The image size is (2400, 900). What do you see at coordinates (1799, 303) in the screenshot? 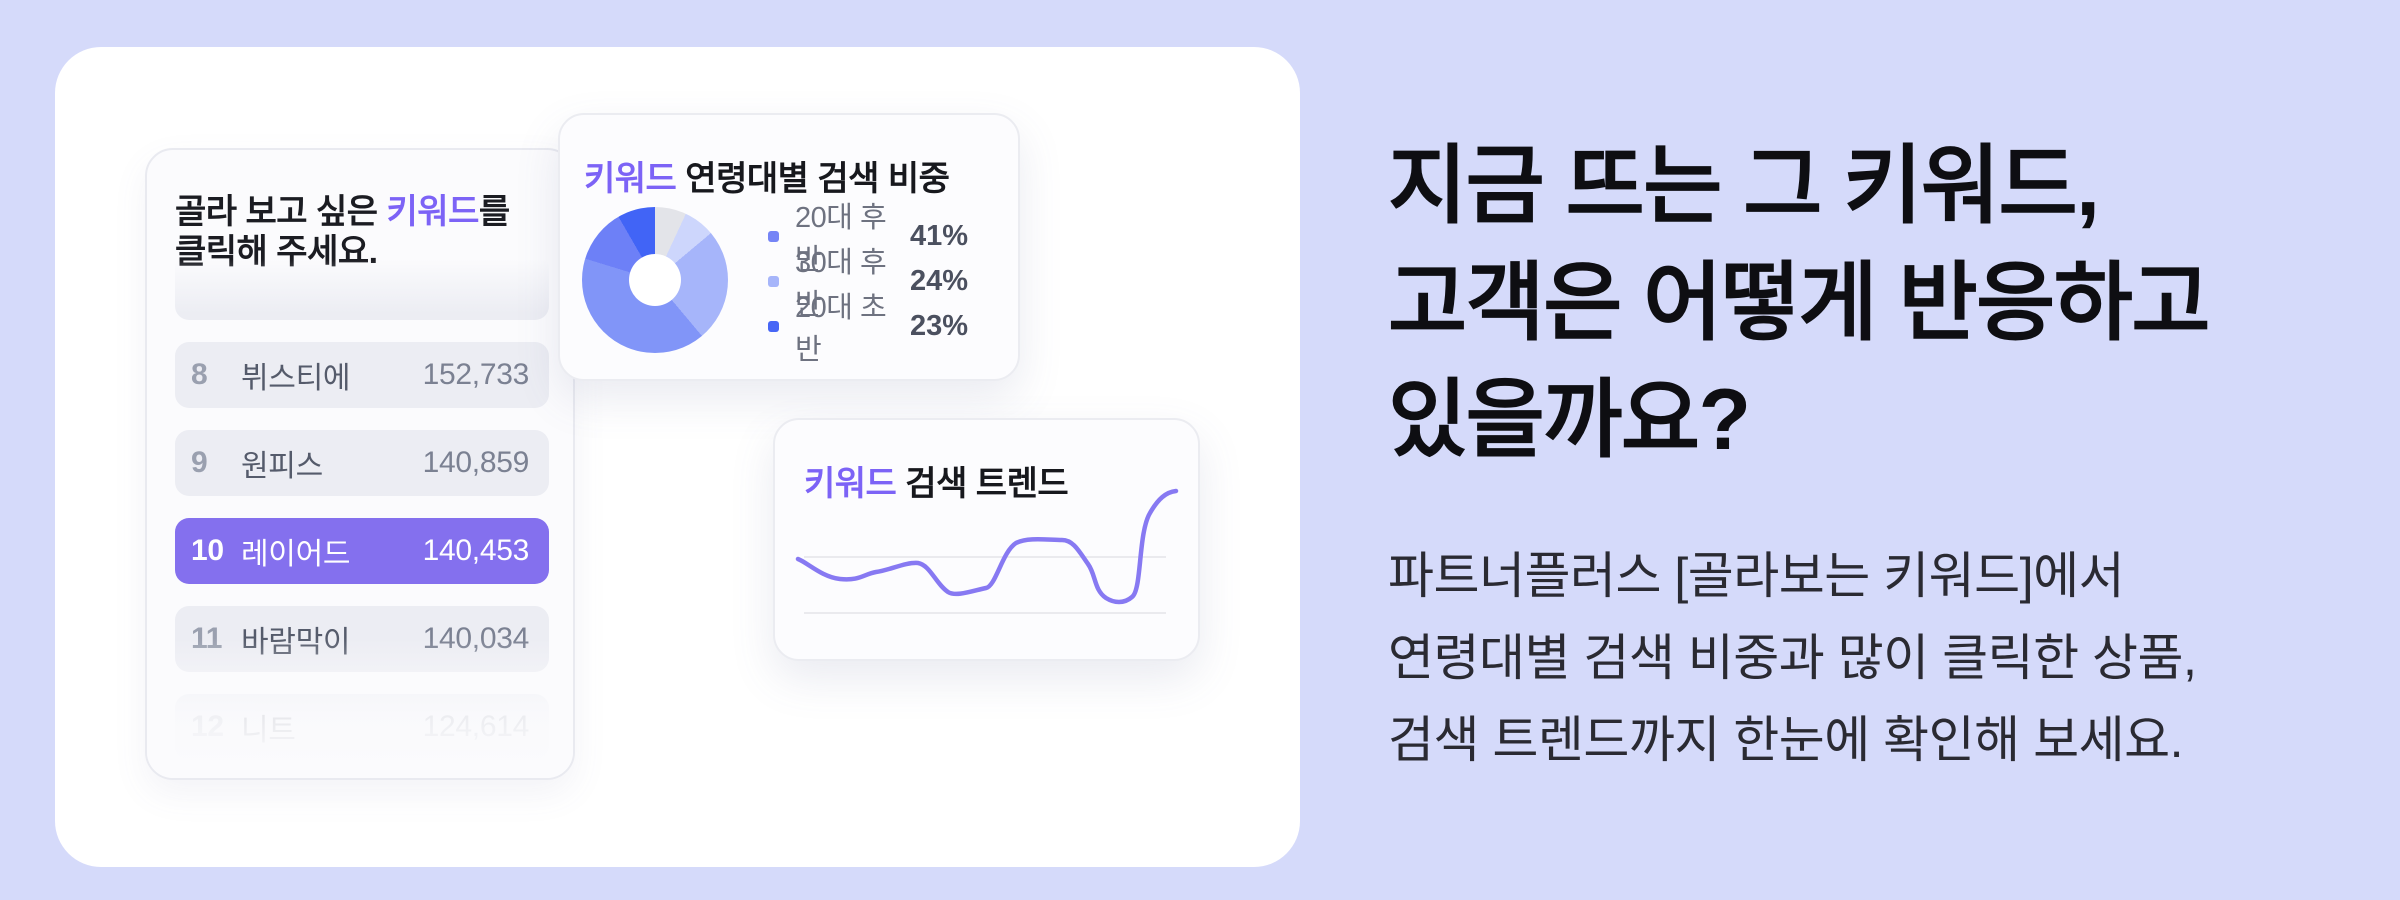
I see `hero-headline: 지금 뜨는 그 키워드, 고객은 어떻게 반응하고 있을까요?` at bounding box center [1799, 303].